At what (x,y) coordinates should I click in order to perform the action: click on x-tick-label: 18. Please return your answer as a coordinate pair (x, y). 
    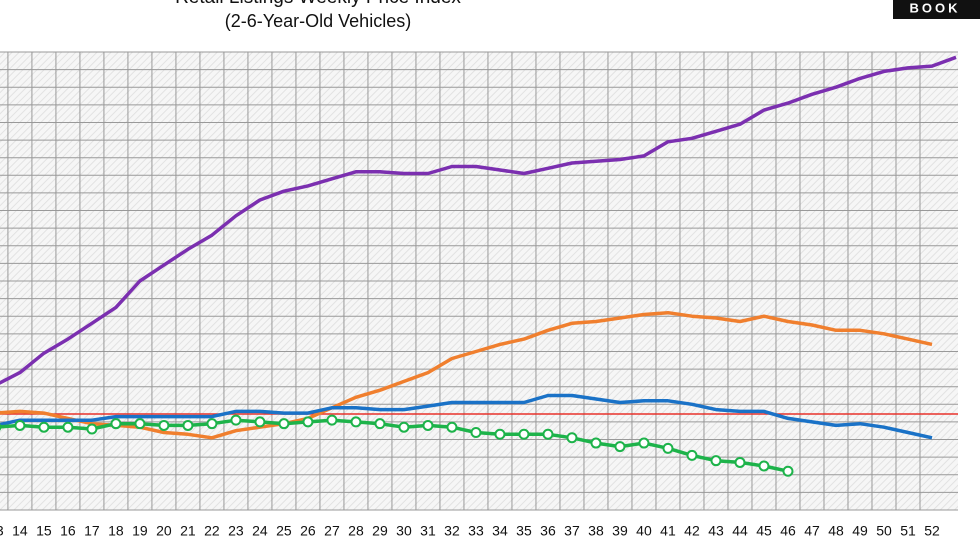
    Looking at the image, I should click on (116, 531).